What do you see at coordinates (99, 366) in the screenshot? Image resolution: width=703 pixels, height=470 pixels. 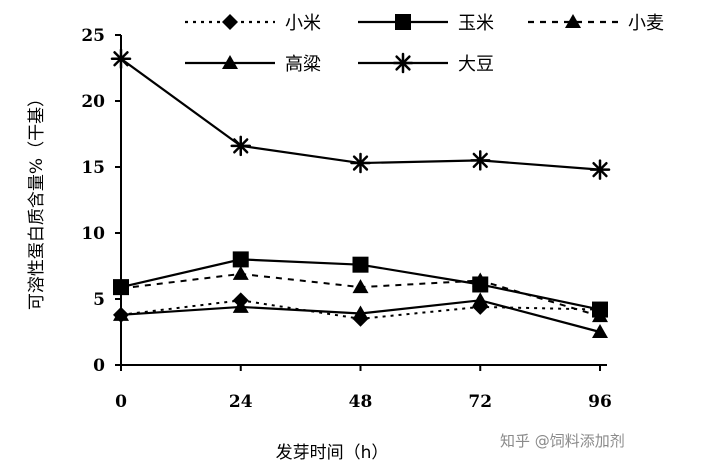 I see `y-tick-label-0: 0` at bounding box center [99, 366].